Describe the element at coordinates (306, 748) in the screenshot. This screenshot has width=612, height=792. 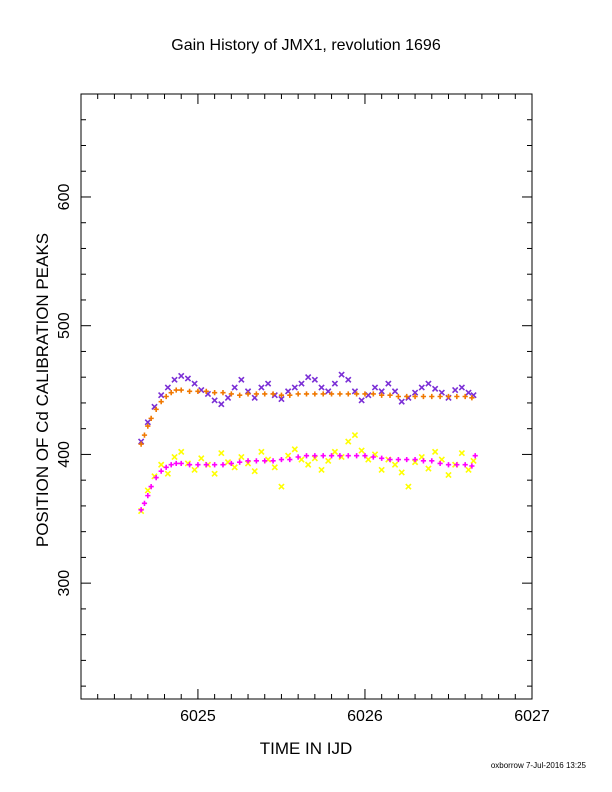
I see `x-axis-label: TIME IN IJD` at that location.